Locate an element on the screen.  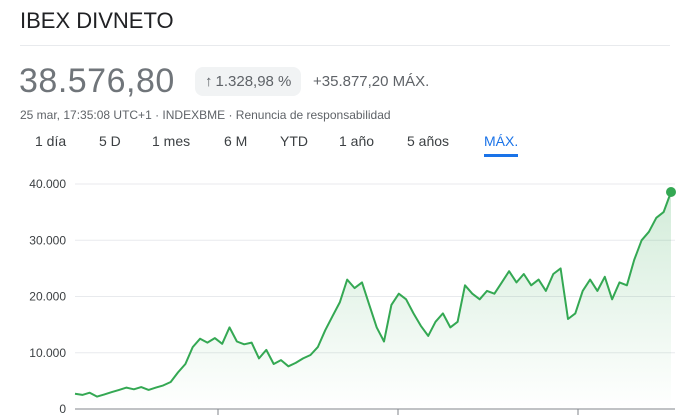
y-tick-label: 30.000 is located at coordinates (47, 240).